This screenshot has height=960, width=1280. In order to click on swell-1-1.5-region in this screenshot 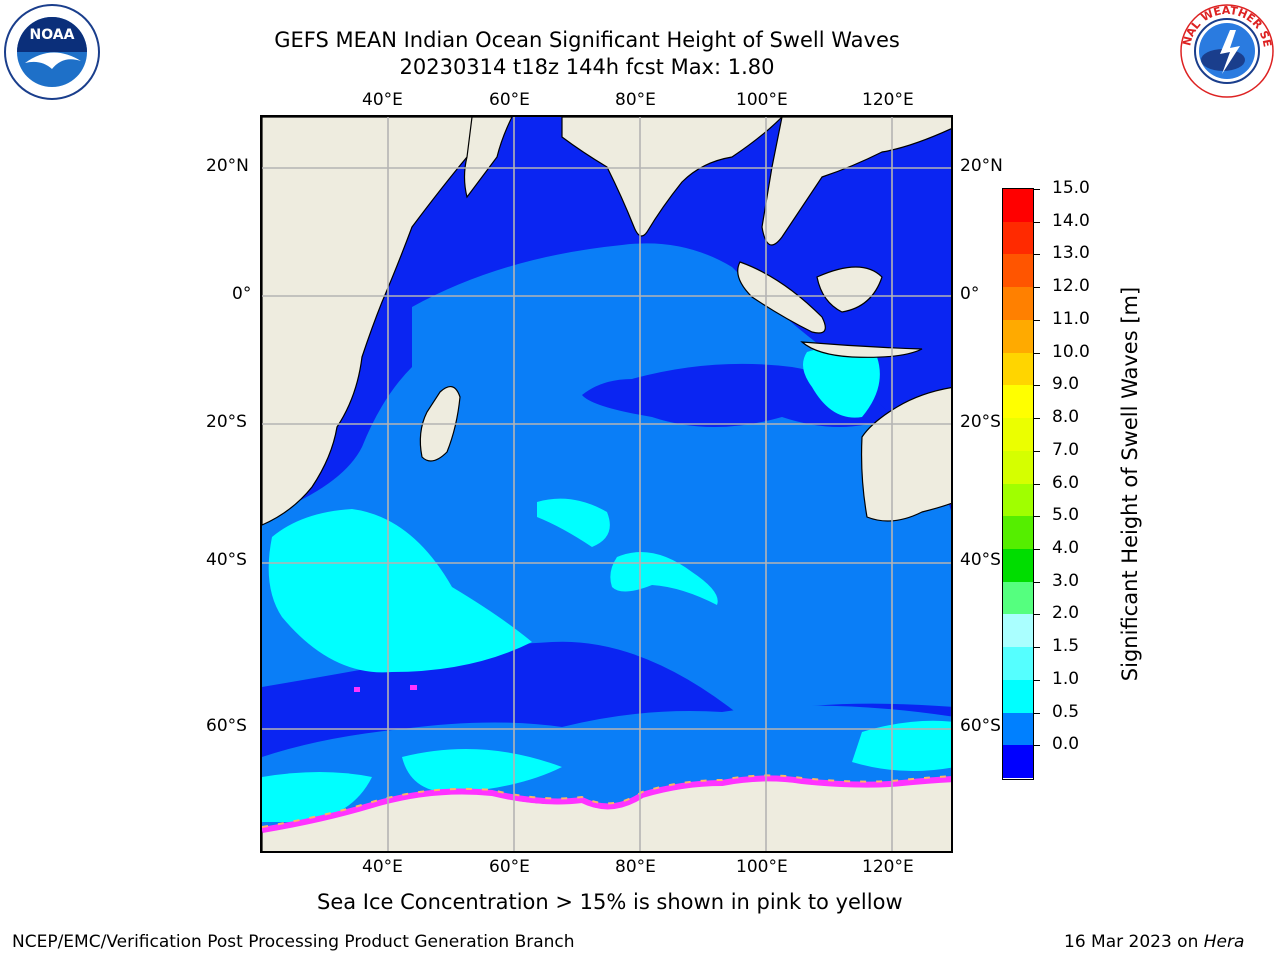, I will do `click(400, 591)`.